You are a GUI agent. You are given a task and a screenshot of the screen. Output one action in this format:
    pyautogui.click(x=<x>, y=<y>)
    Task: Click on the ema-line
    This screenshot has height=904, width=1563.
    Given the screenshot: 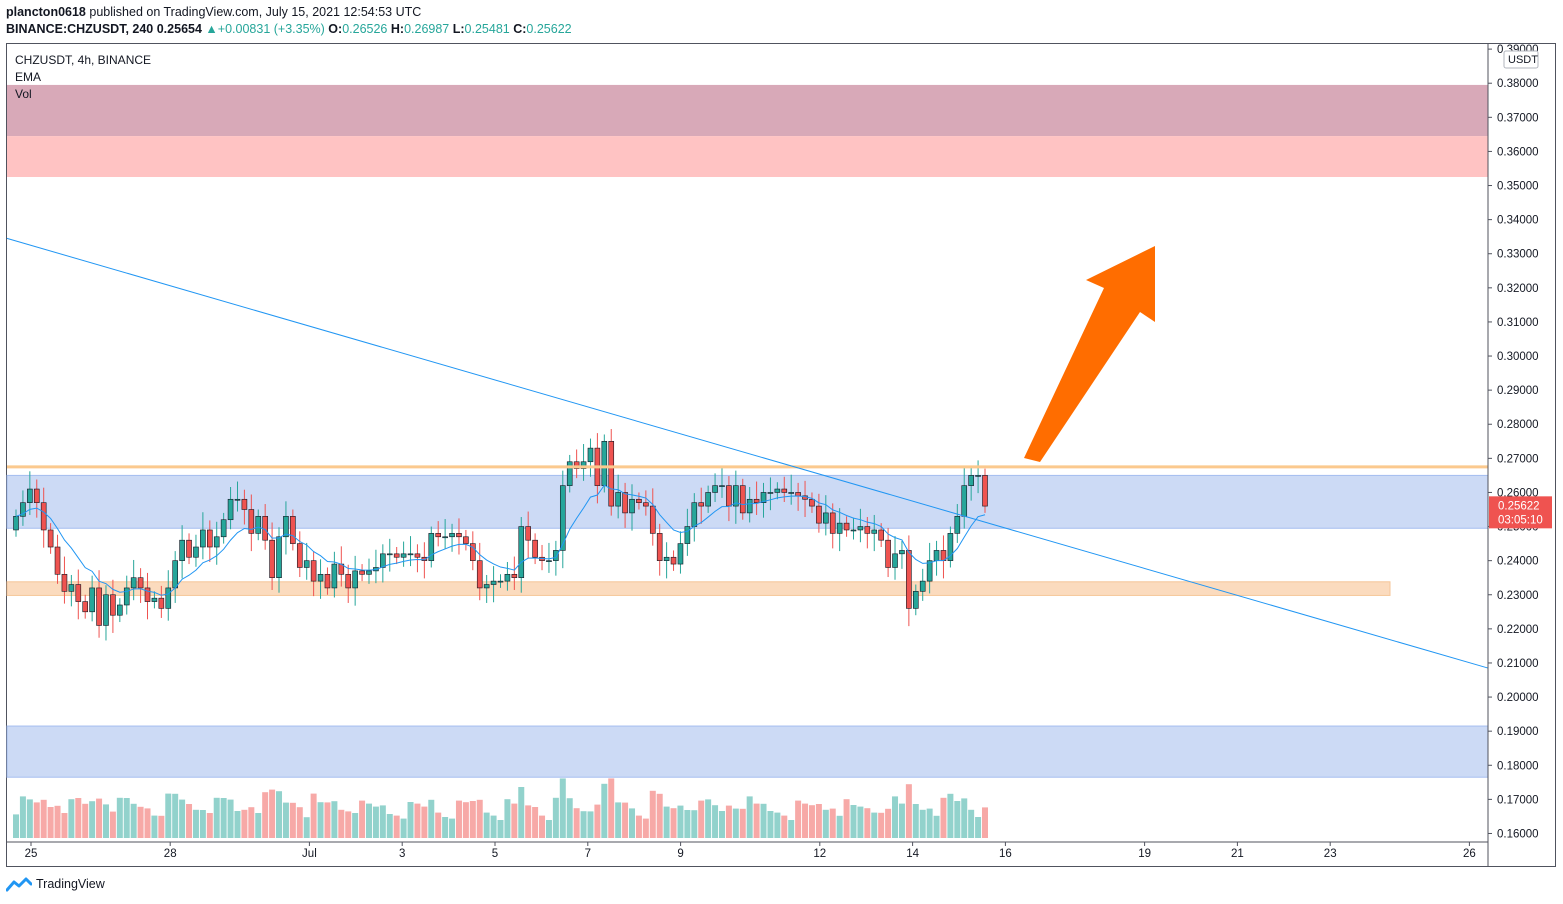 What is the action you would take?
    pyautogui.click(x=500, y=540)
    